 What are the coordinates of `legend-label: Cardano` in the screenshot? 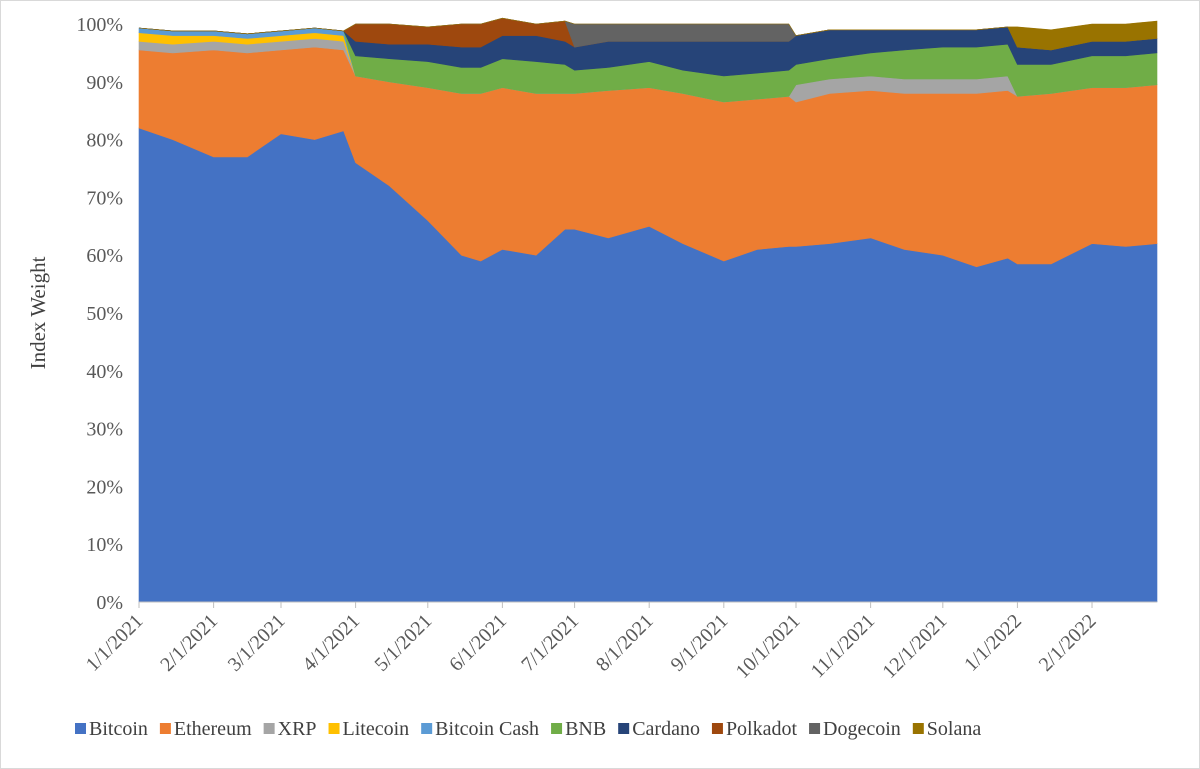 It's located at (666, 729).